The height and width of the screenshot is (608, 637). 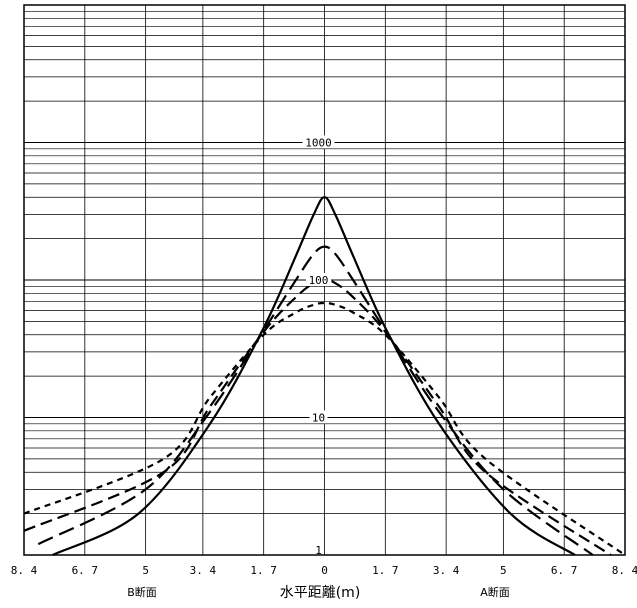 What do you see at coordinates (318, 550) in the screenshot?
I see `y-tick-label: 1` at bounding box center [318, 550].